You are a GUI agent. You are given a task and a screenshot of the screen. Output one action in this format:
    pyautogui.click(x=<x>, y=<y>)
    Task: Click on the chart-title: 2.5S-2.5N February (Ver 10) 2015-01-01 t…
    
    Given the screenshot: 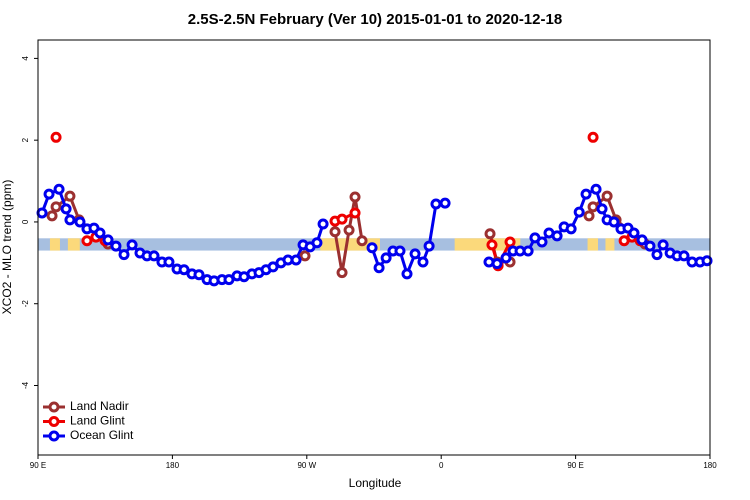 What is the action you would take?
    pyautogui.click(x=375, y=19)
    